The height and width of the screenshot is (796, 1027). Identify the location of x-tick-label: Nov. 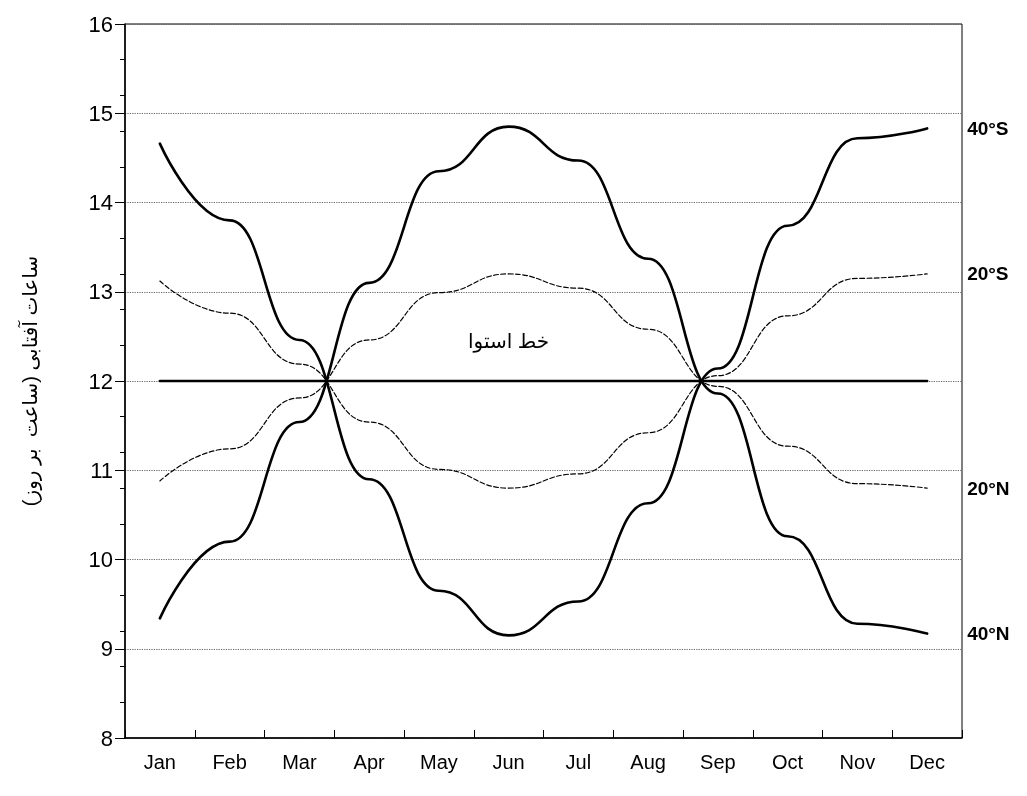
(857, 762).